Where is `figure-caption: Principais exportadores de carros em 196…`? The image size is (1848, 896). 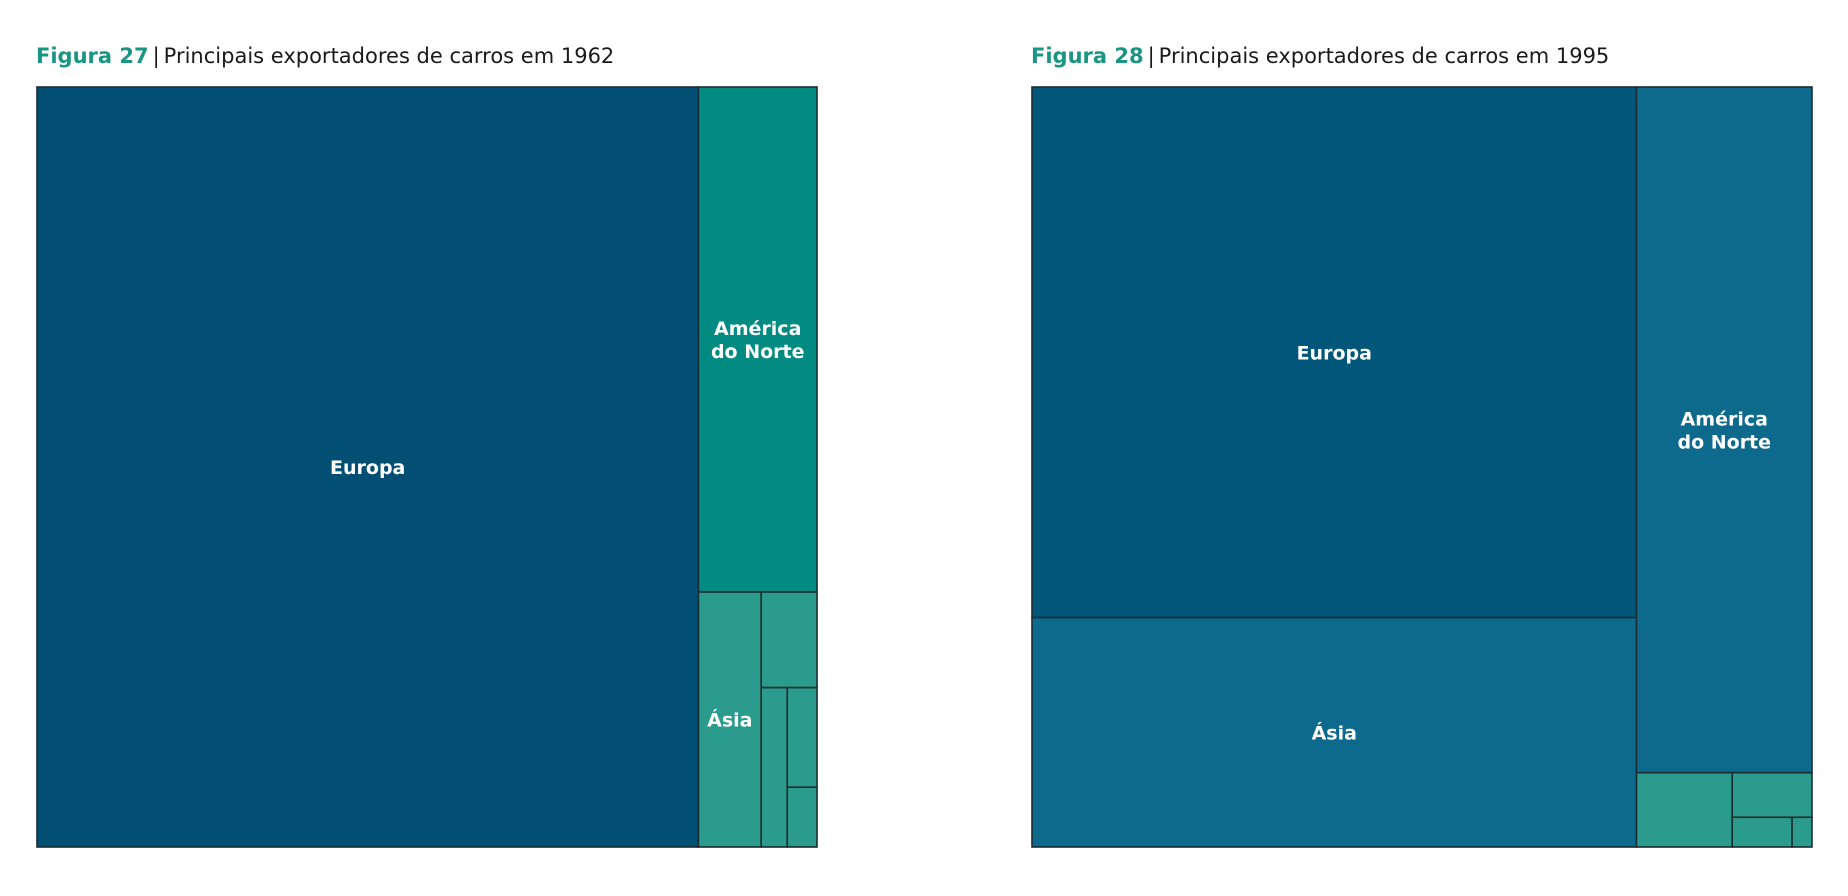
figure-caption: Principais exportadores de carros em 196… is located at coordinates (389, 56).